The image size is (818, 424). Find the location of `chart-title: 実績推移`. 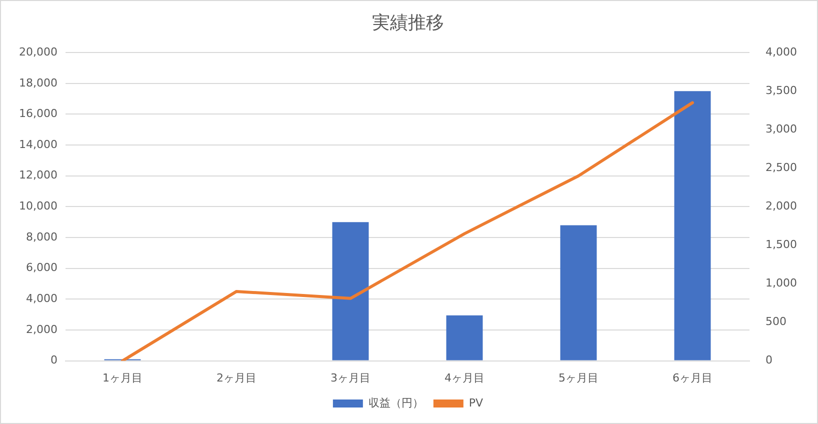

chart-title: 実績推移 is located at coordinates (408, 23).